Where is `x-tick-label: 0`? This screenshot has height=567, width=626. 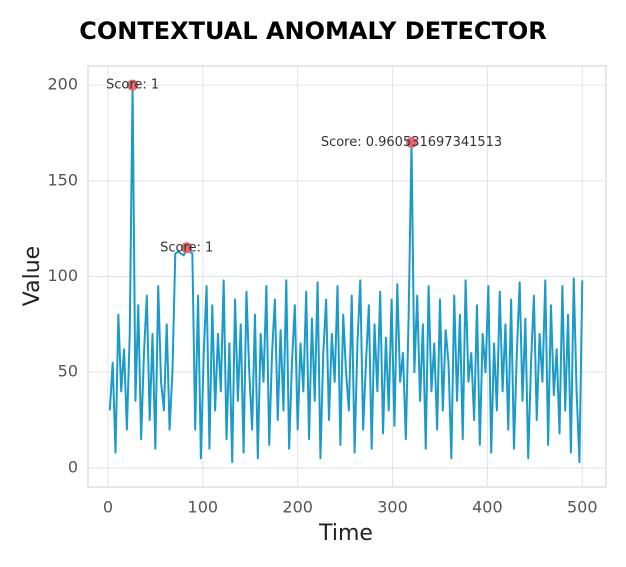
x-tick-label: 0 is located at coordinates (108, 507).